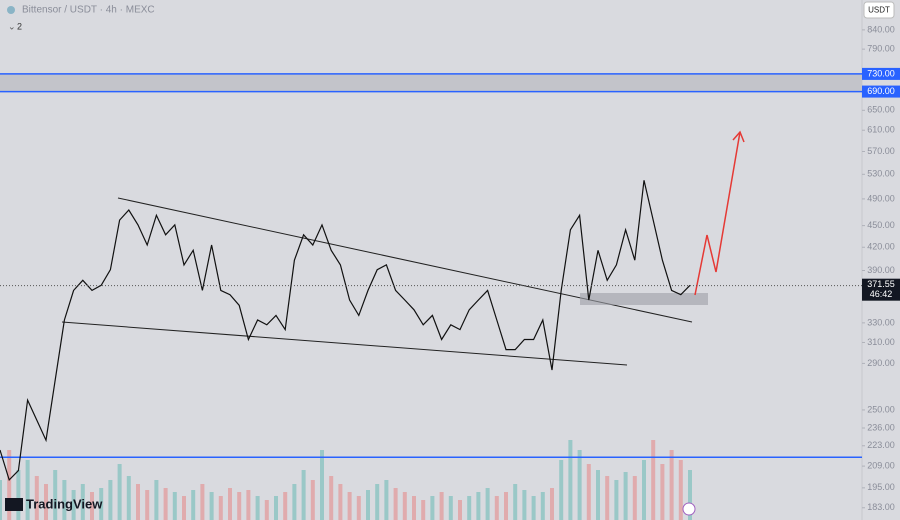 This screenshot has height=520, width=900. I want to click on currency-label: USDT, so click(879, 10).